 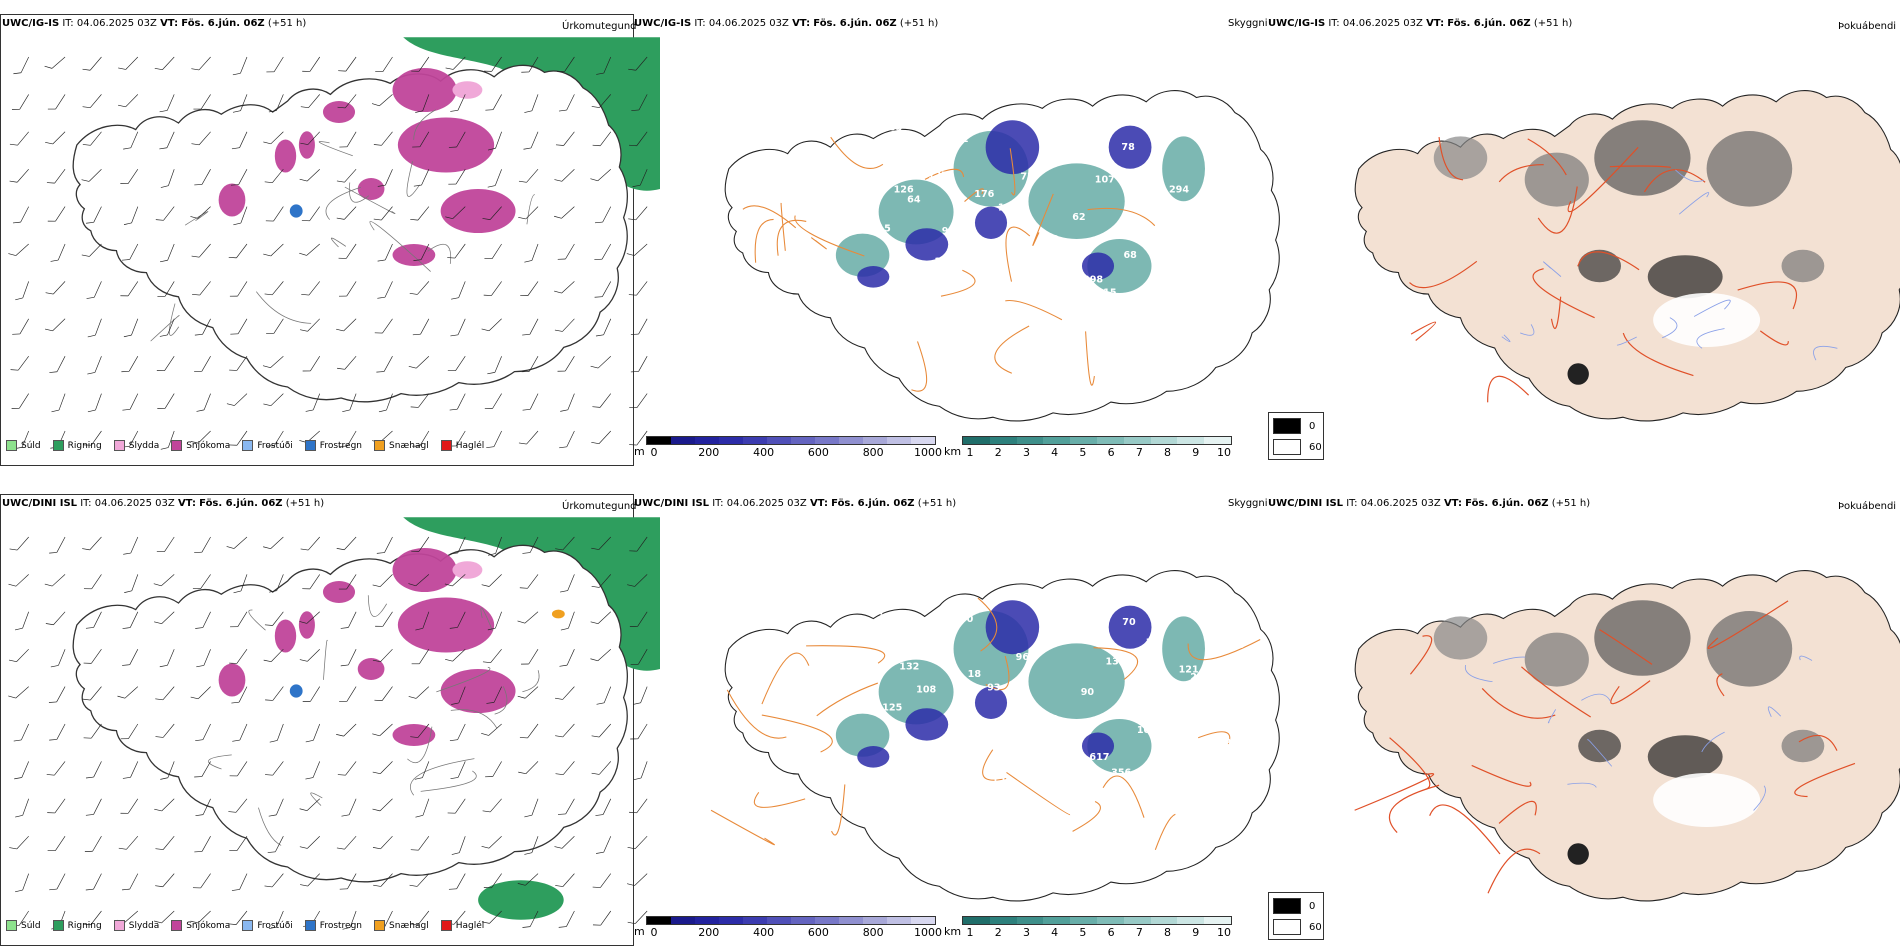 What do you see at coordinates (1218, 147) in the screenshot?
I see `cloud-base-label: 168` at bounding box center [1218, 147].